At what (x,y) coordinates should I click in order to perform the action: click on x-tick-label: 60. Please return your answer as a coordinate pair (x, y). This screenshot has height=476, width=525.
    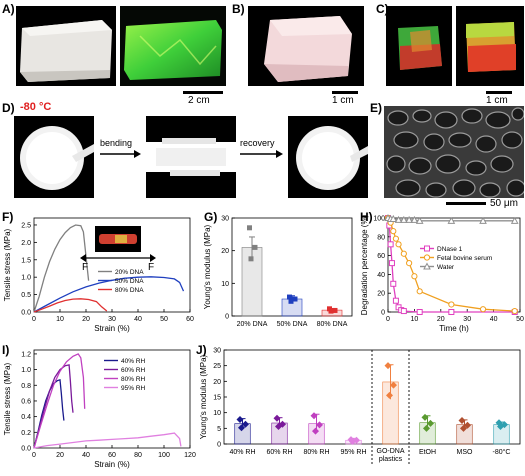
    Looking at the image, I should click on (112, 455).